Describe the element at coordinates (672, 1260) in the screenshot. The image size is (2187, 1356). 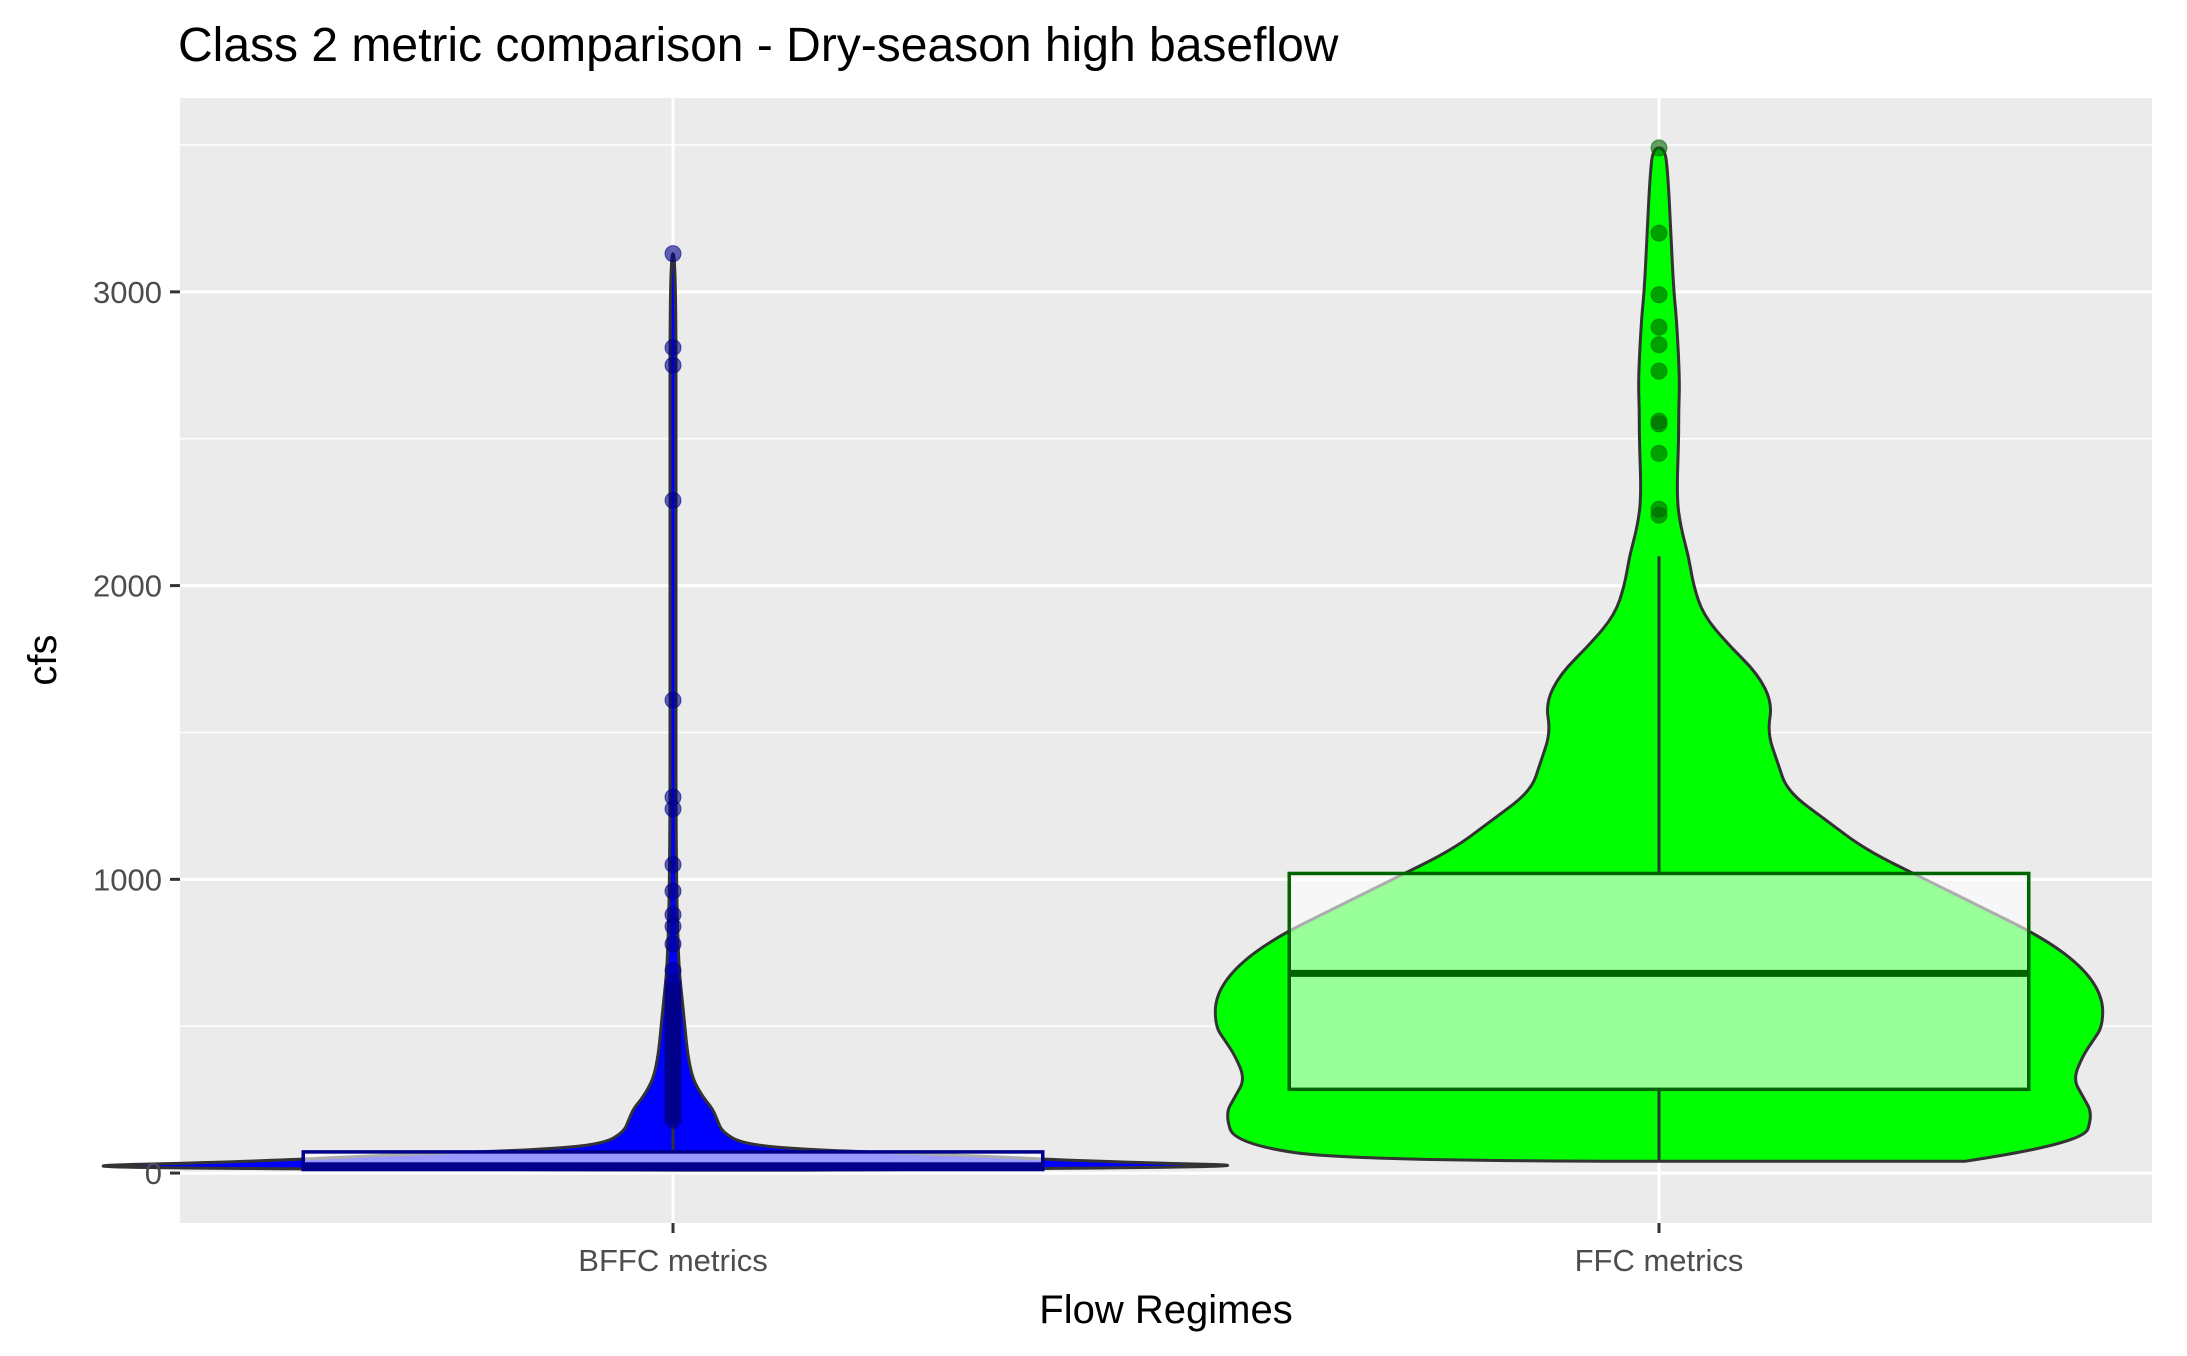
I see `x-tick-label: BFFC metrics` at that location.